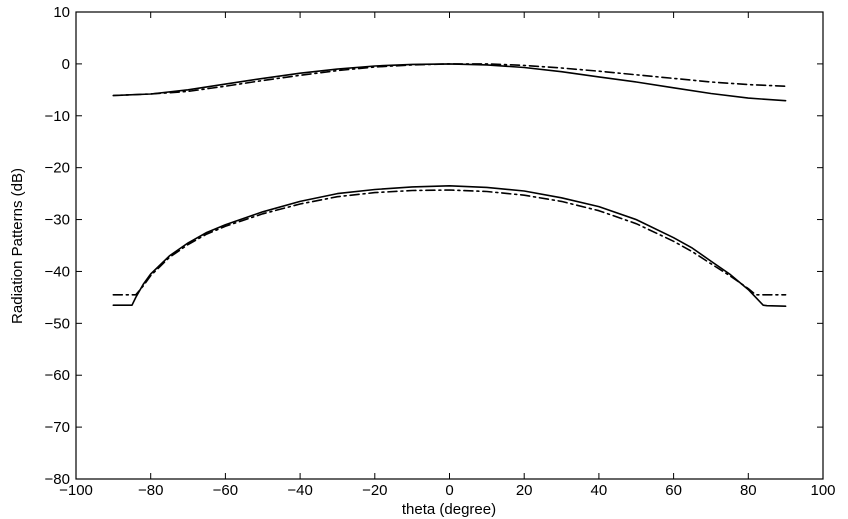 The width and height of the screenshot is (848, 519). Describe the element at coordinates (57, 168) in the screenshot. I see `y-tick-label: −20` at that location.